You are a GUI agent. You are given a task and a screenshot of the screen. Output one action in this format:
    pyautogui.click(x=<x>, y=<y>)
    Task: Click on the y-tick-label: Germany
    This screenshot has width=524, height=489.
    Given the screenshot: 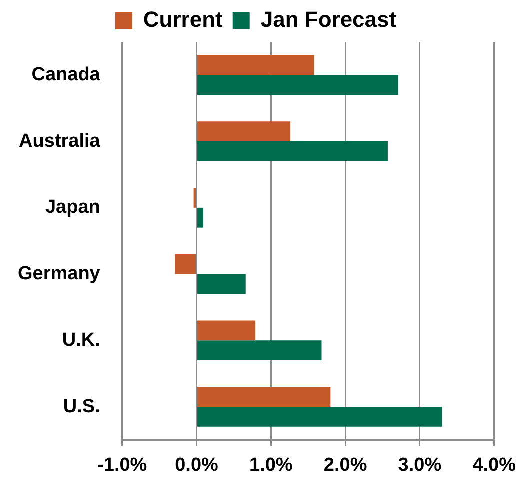 What is the action you would take?
    pyautogui.click(x=59, y=274)
    